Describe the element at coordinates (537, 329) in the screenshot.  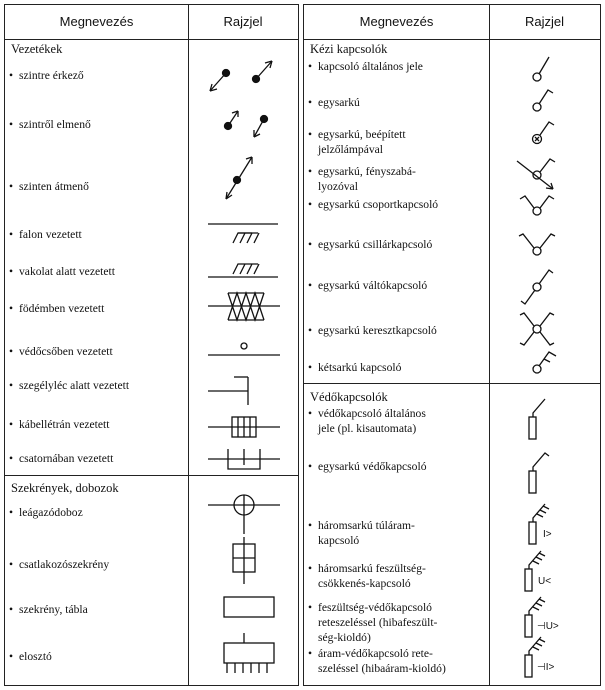
I see `cross-switch-icon` at that location.